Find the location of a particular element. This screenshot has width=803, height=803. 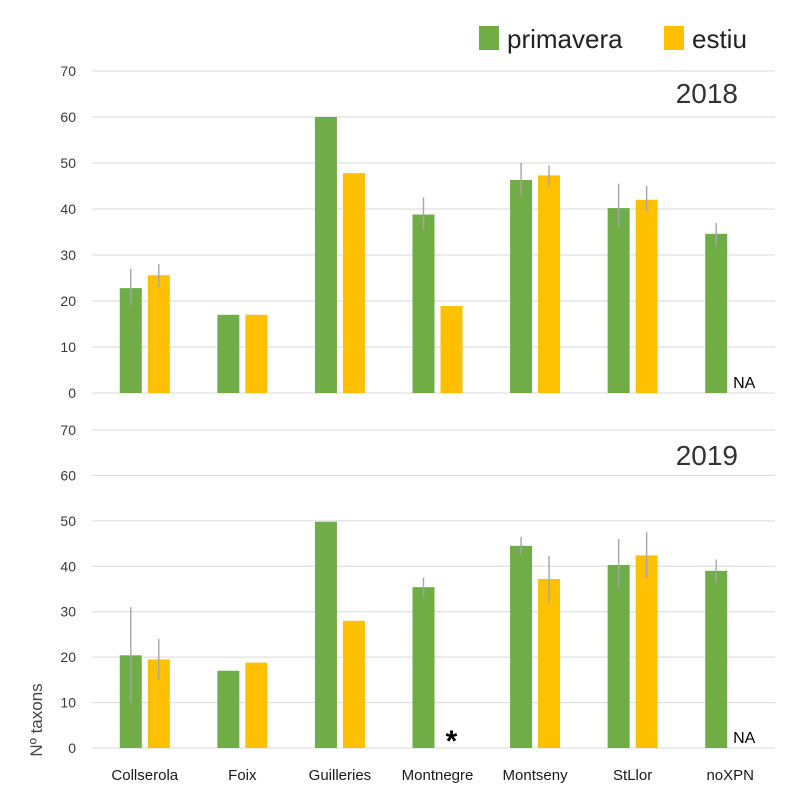

bar-estiu-Montnegre is located at coordinates (451, 349).